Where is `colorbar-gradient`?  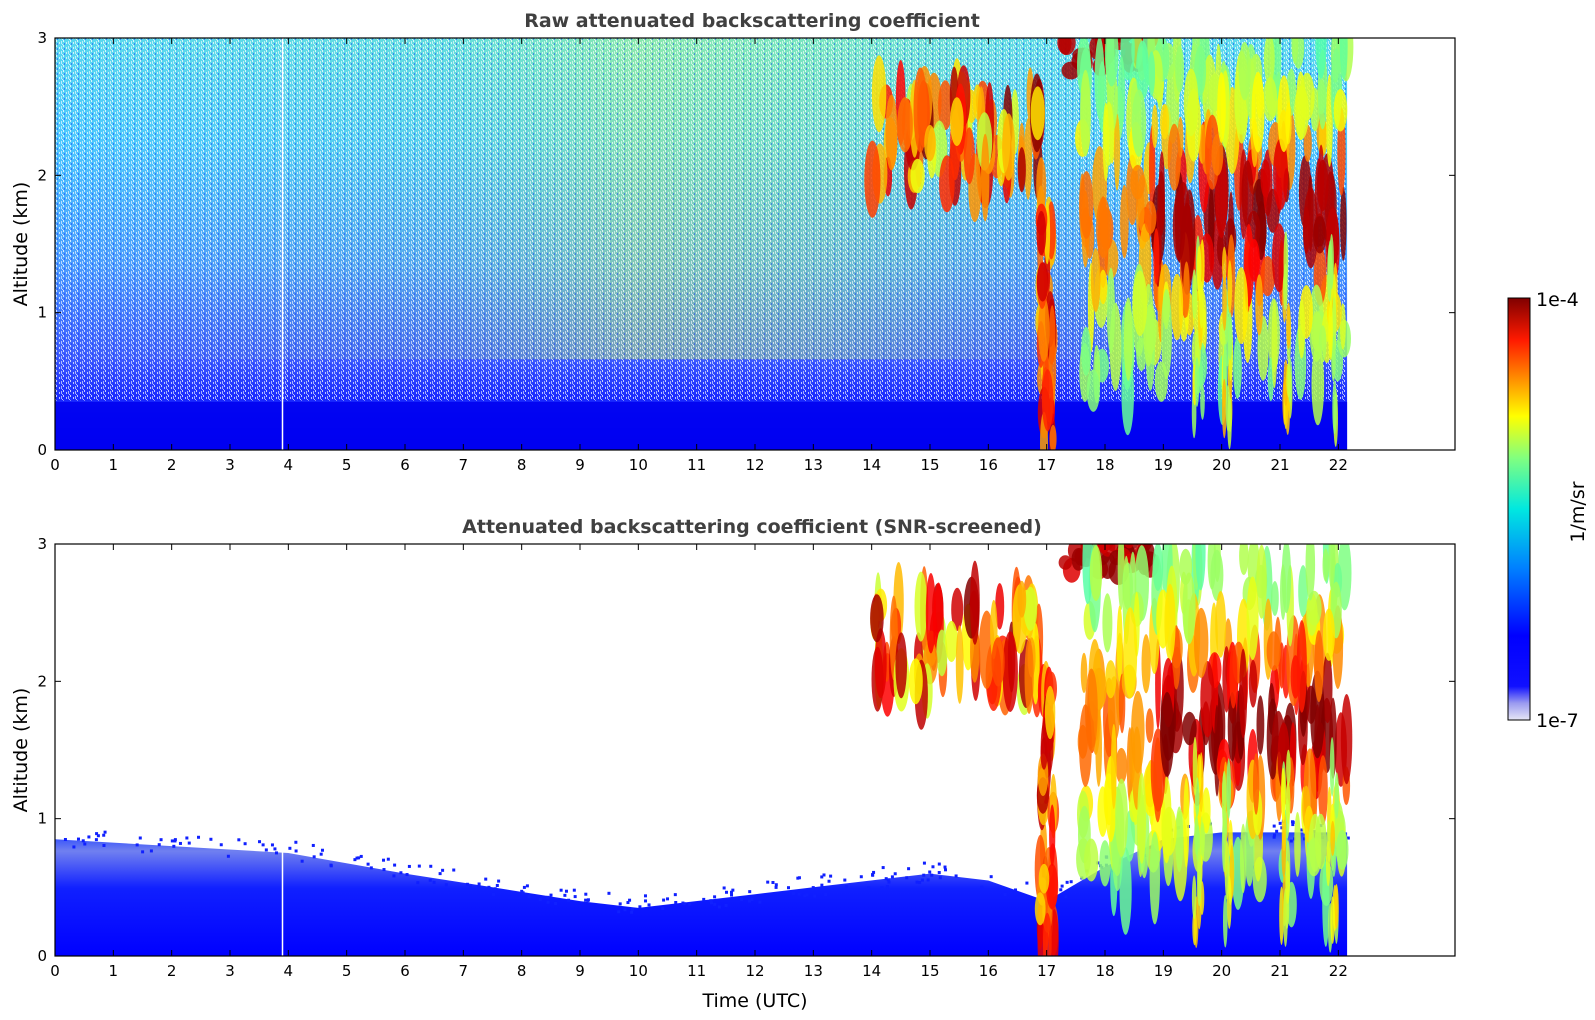
colorbar-gradient is located at coordinates (1519, 509).